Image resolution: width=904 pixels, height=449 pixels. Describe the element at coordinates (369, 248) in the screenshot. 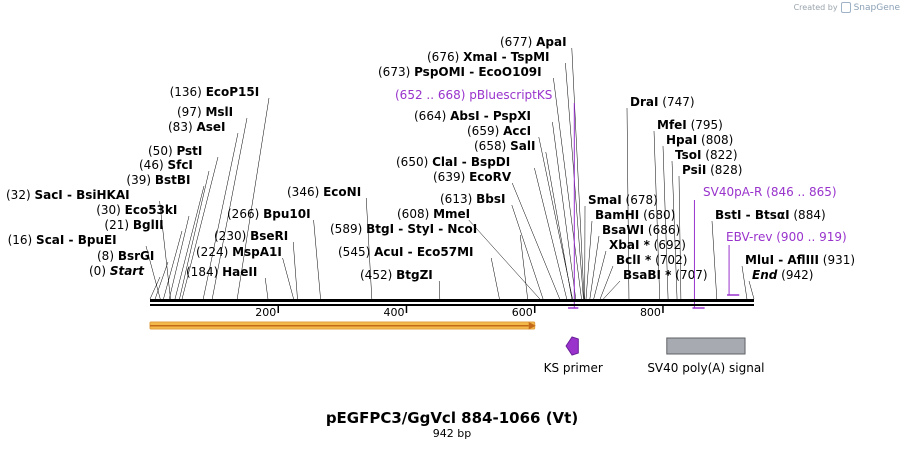

I see `site-line-econi` at that location.